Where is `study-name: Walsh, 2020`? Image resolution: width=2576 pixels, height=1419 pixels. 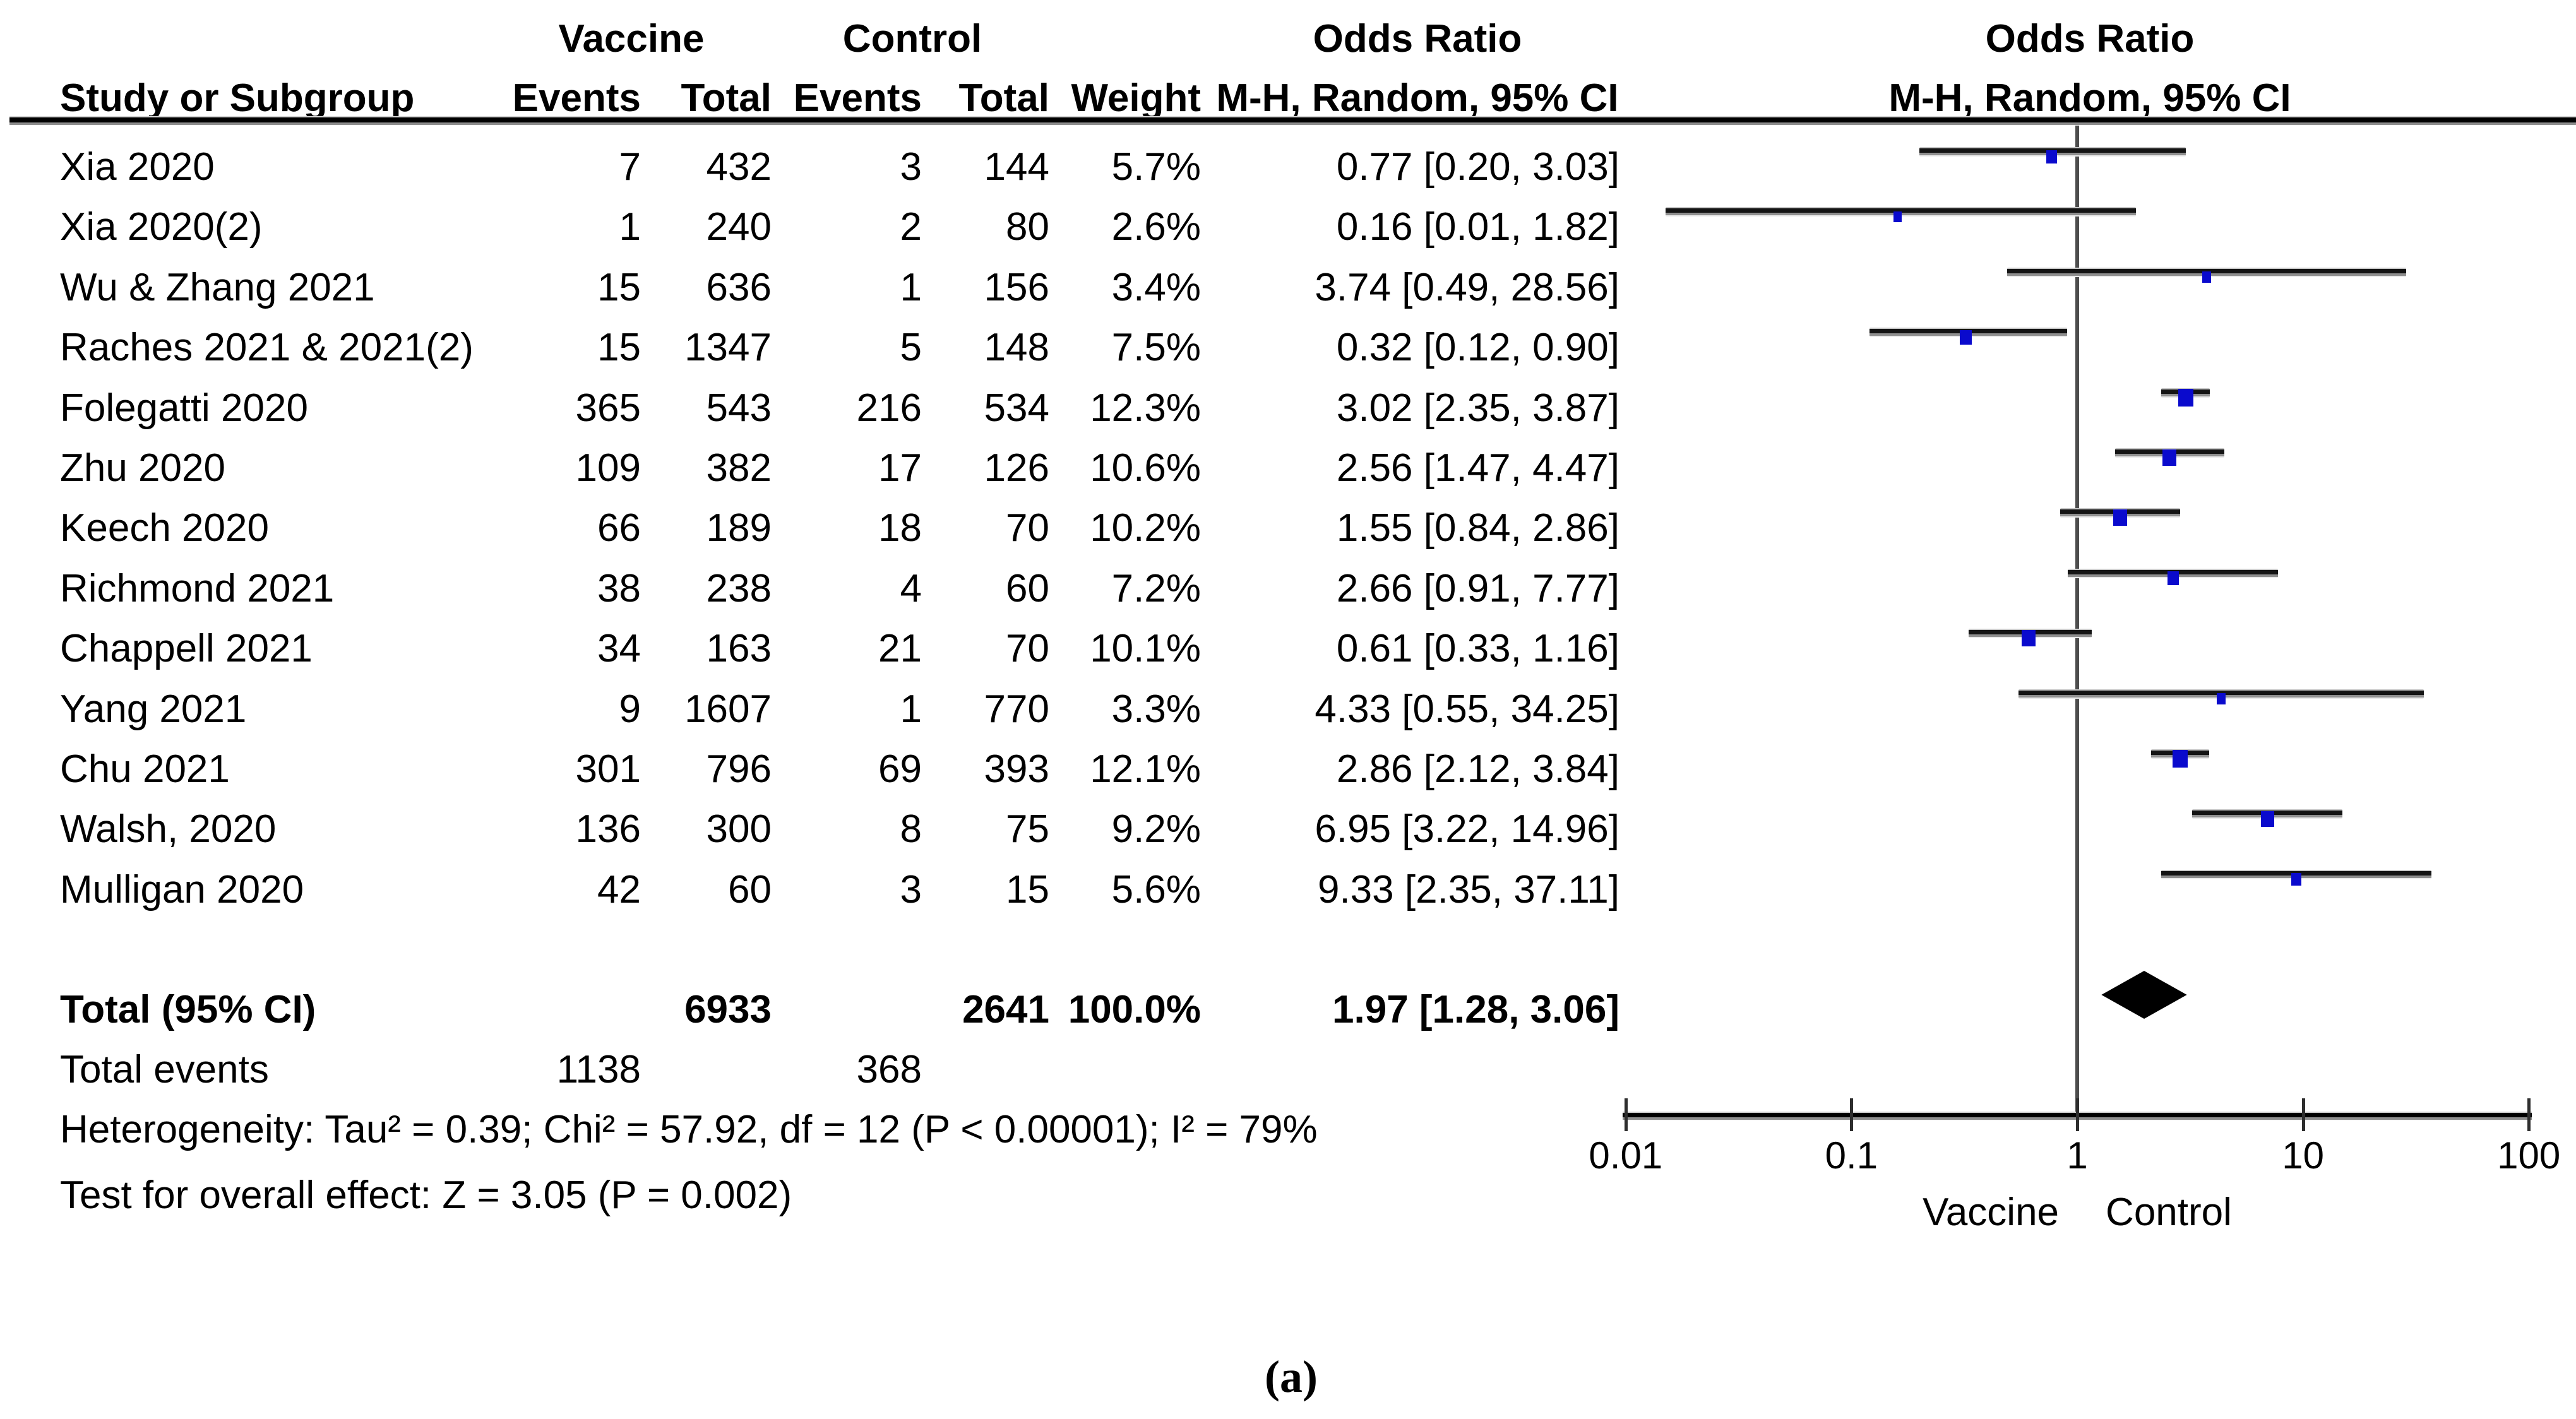 study-name: Walsh, 2020 is located at coordinates (168, 829).